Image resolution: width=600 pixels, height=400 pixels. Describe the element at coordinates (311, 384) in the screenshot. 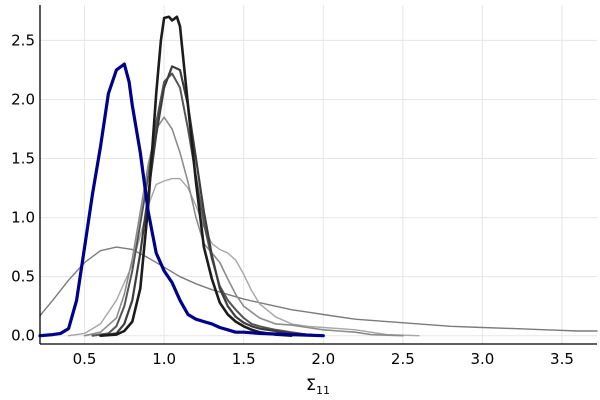

I see `x-axis-title-symbol: Σ` at that location.